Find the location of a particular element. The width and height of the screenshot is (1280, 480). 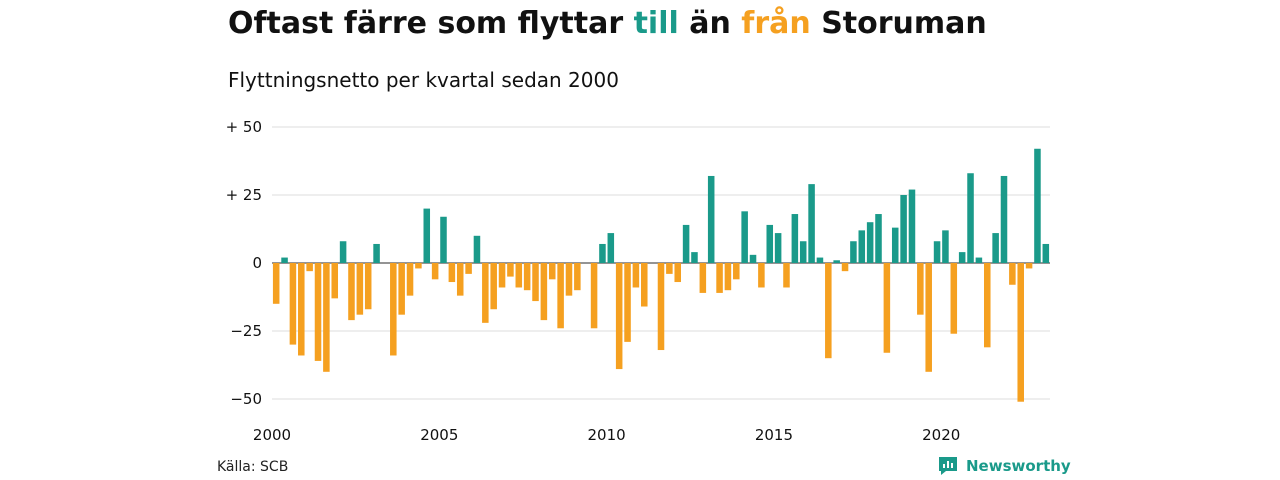

title-fran: från is located at coordinates (776, 23).